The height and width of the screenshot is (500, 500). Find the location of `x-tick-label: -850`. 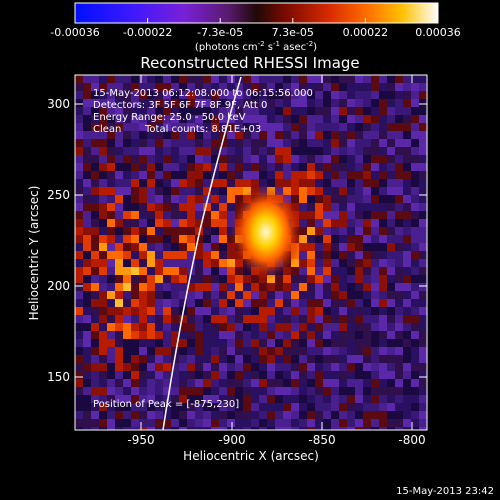

x-tick-label: -850 is located at coordinates (321, 440).